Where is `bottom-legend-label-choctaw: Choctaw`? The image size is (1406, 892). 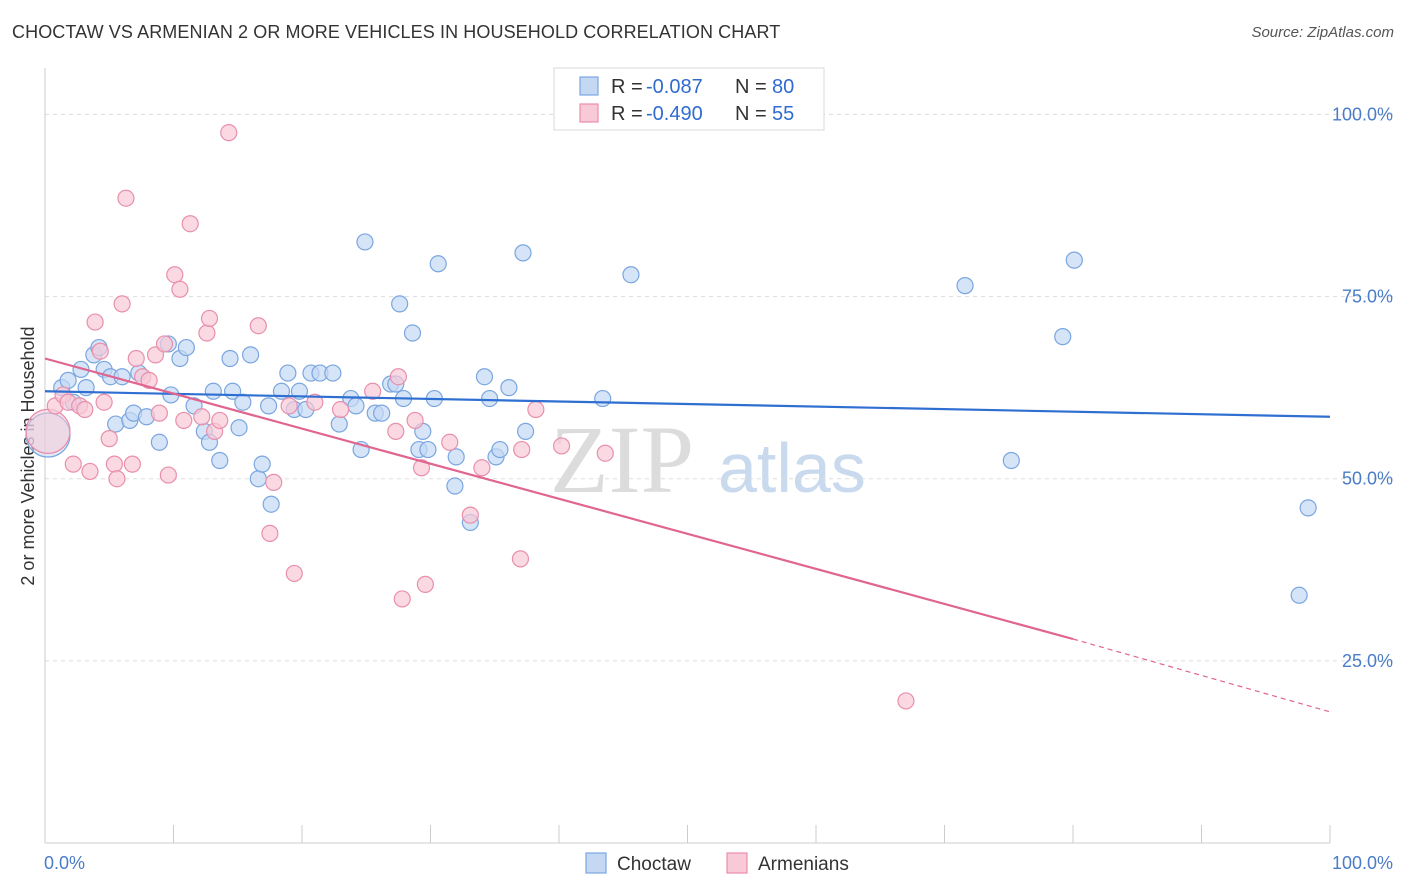 bottom-legend-label-choctaw: Choctaw is located at coordinates (654, 864).